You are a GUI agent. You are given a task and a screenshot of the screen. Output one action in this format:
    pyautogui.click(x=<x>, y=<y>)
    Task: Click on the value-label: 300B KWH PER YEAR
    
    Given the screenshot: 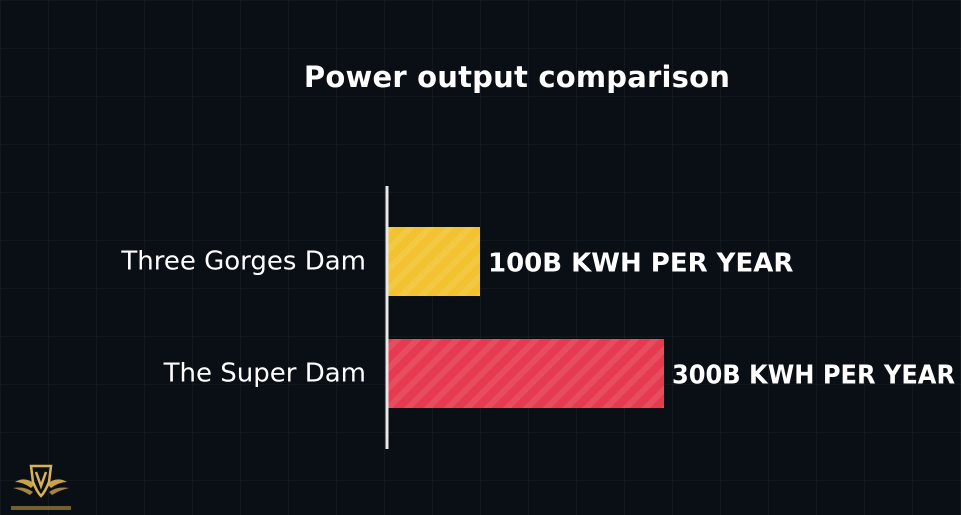 What is the action you would take?
    pyautogui.click(x=813, y=376)
    